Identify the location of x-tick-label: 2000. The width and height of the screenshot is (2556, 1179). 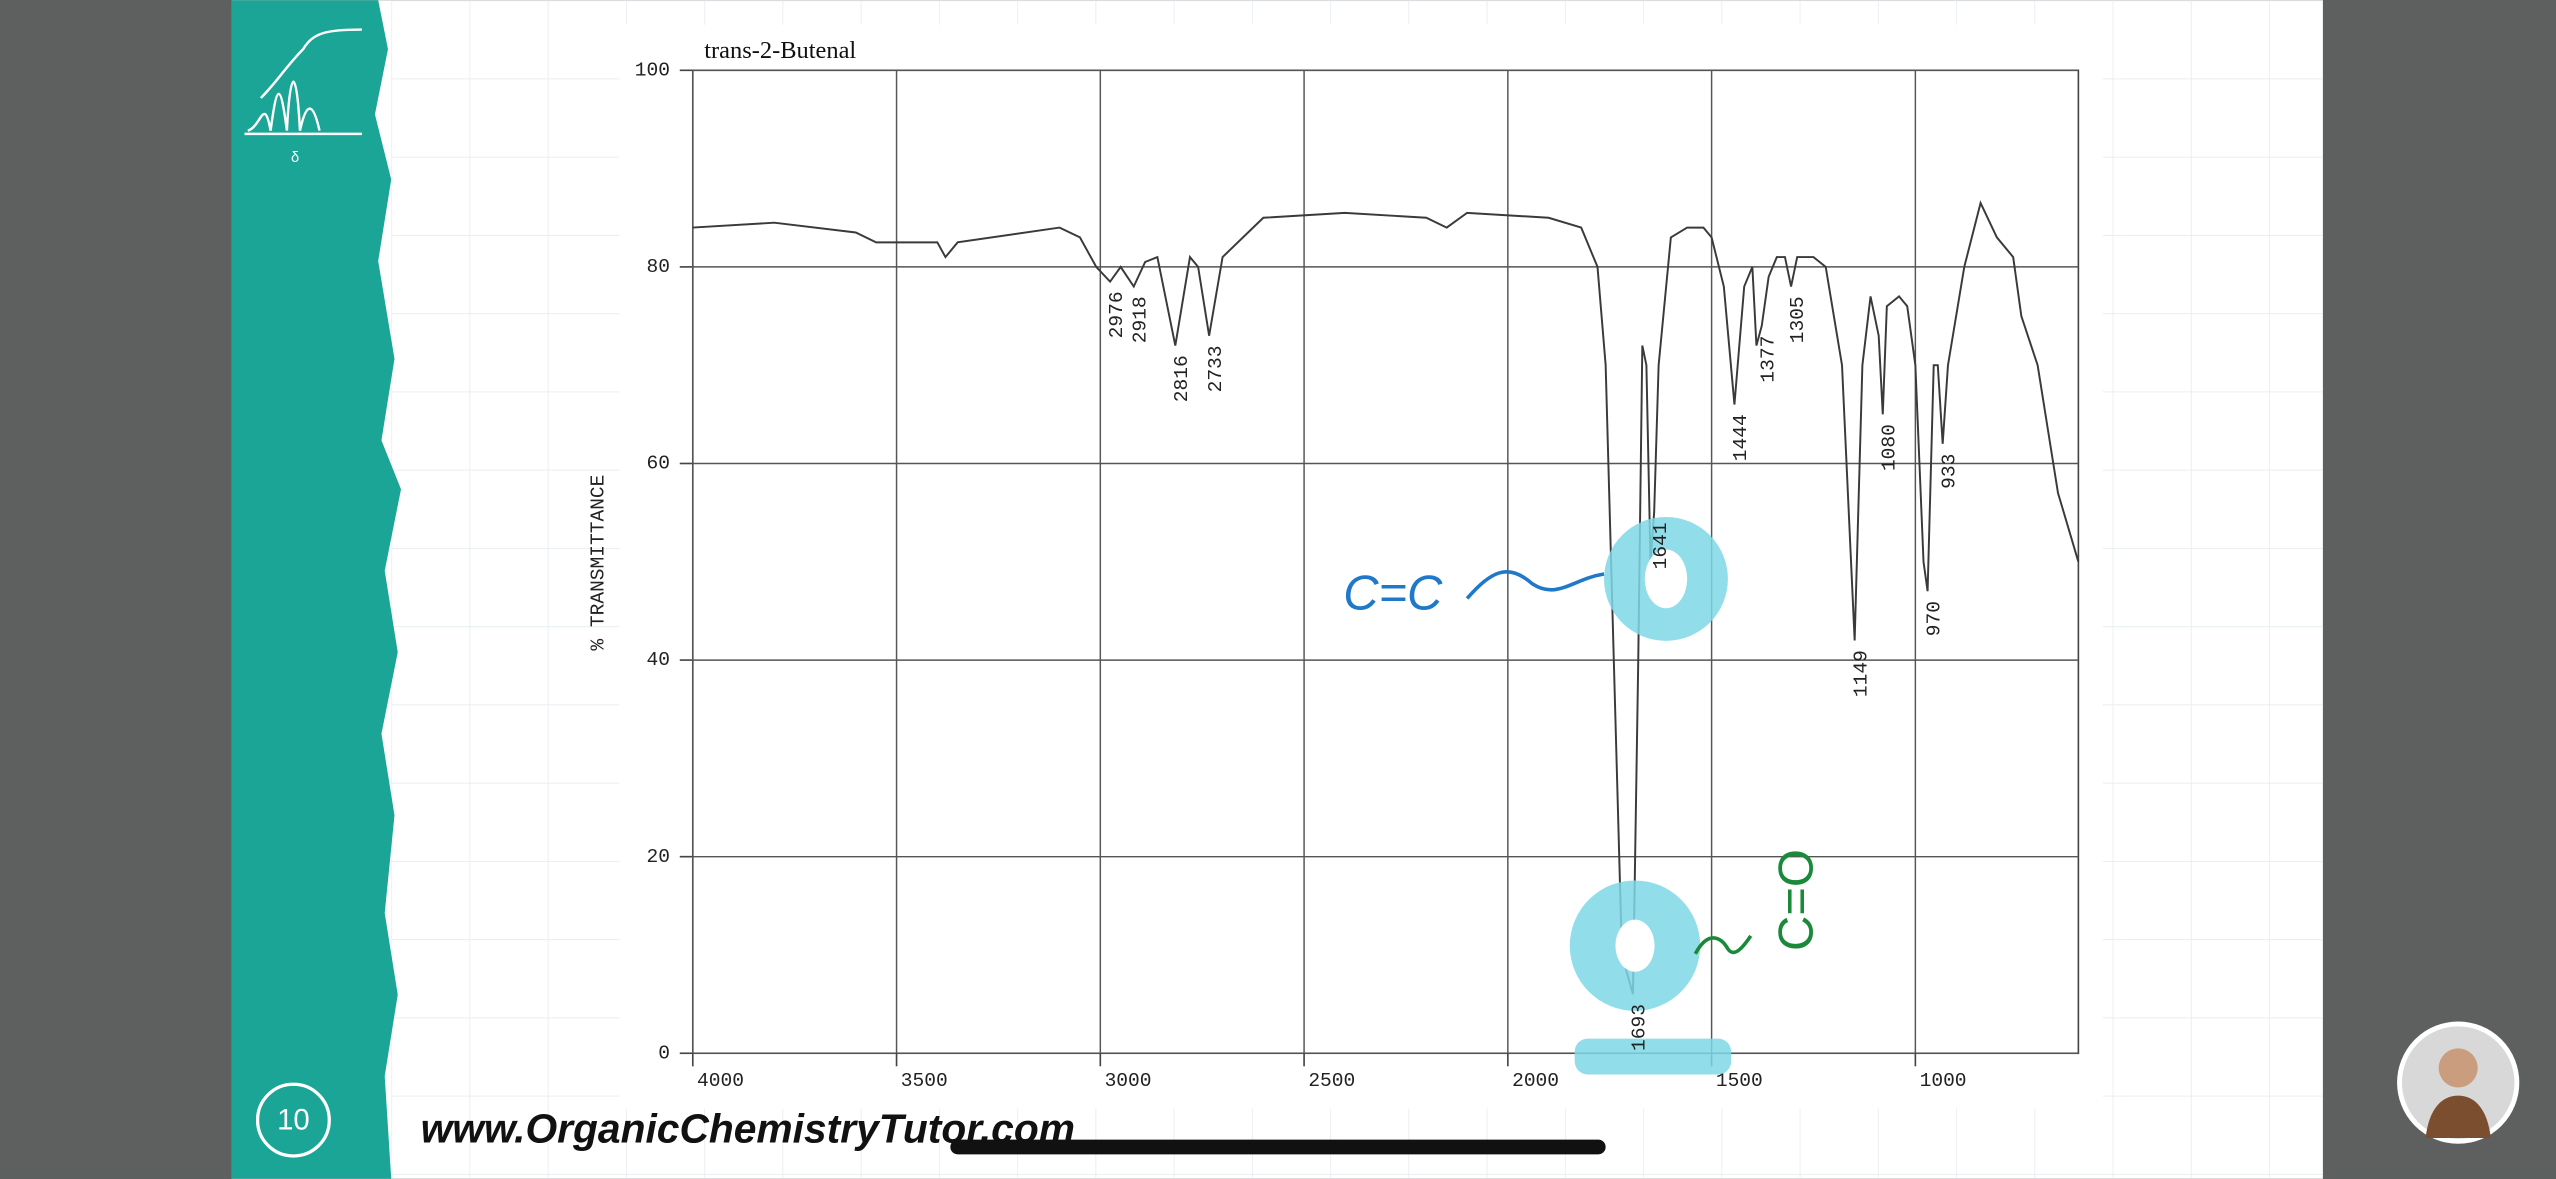
(1535, 1081).